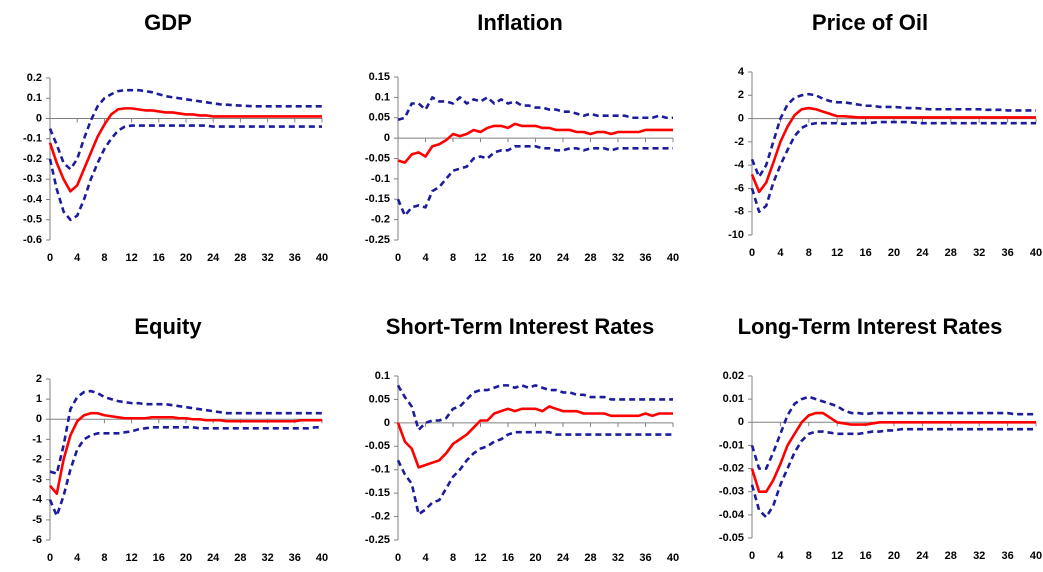 The width and height of the screenshot is (1043, 572). I want to click on y-tick-label: -0.5, so click(32, 220).